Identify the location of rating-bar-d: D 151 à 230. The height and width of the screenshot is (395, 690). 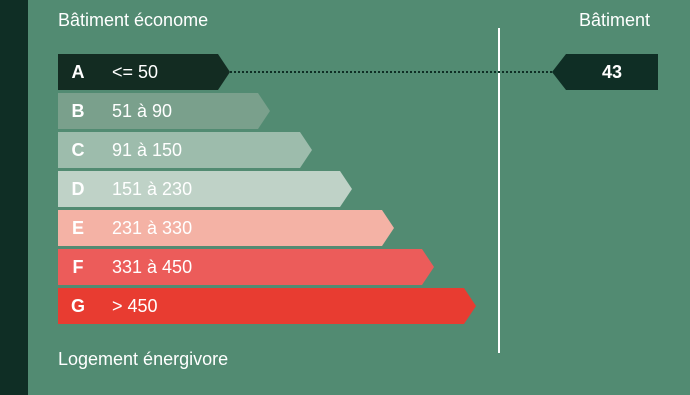
(205, 189).